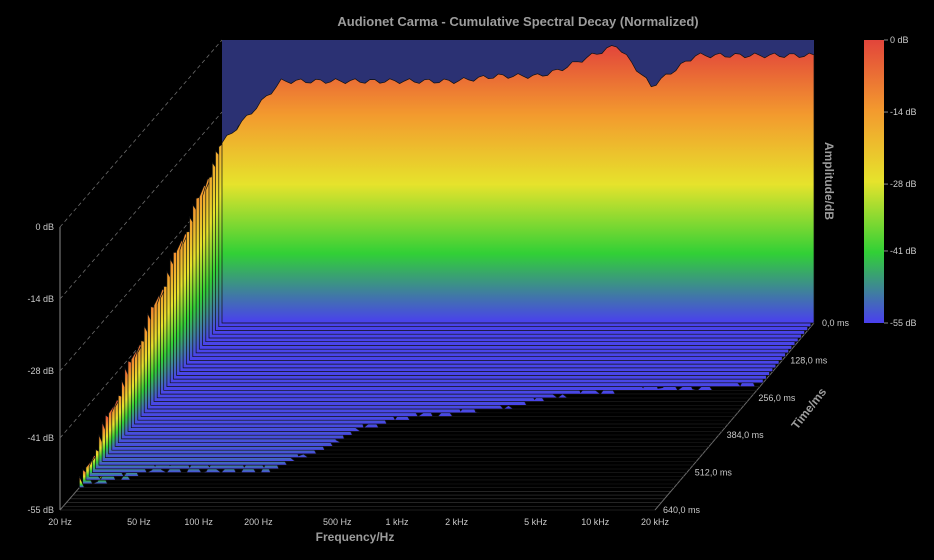  What do you see at coordinates (903, 112) in the screenshot?
I see `colorbar-label: -14 dB` at bounding box center [903, 112].